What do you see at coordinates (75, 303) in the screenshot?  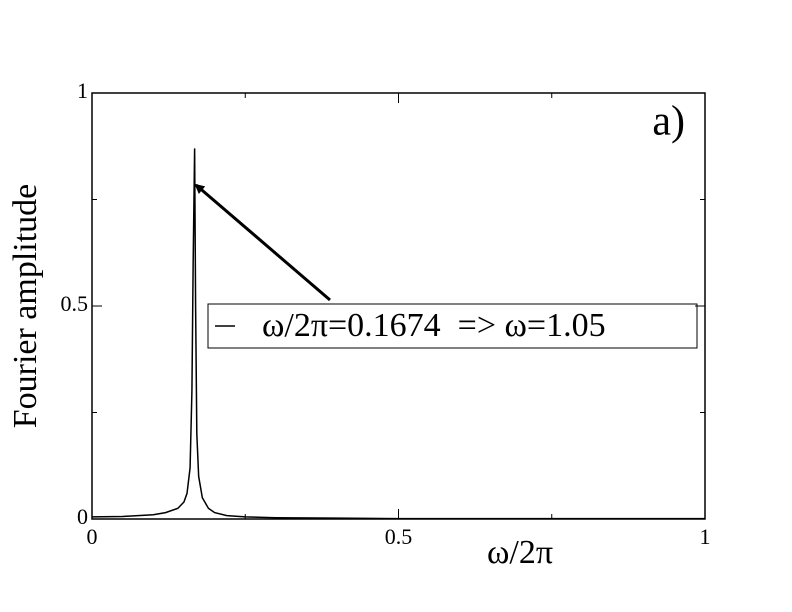 I see `y-tick-label: 0.5` at bounding box center [75, 303].